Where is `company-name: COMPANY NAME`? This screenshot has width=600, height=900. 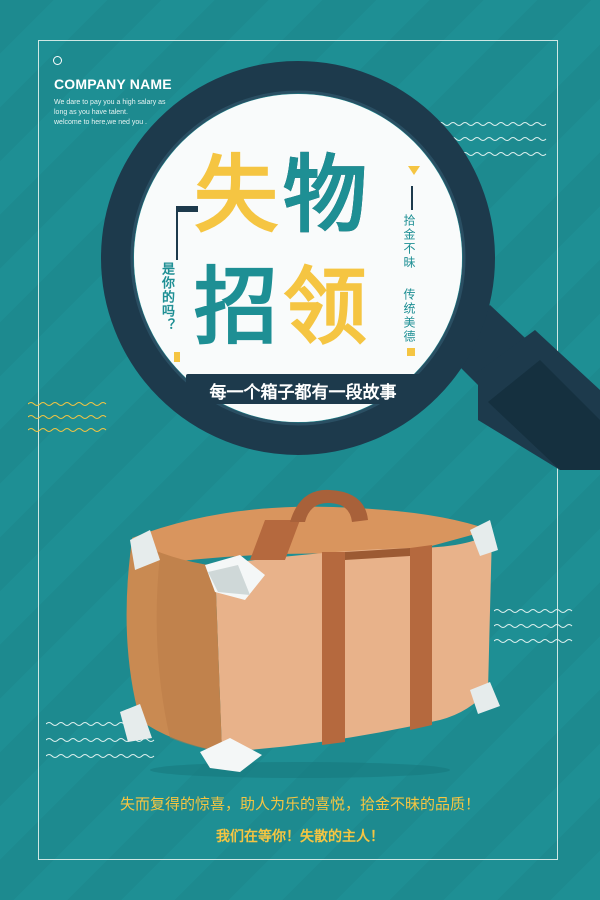 company-name: COMPANY NAME is located at coordinates (113, 84).